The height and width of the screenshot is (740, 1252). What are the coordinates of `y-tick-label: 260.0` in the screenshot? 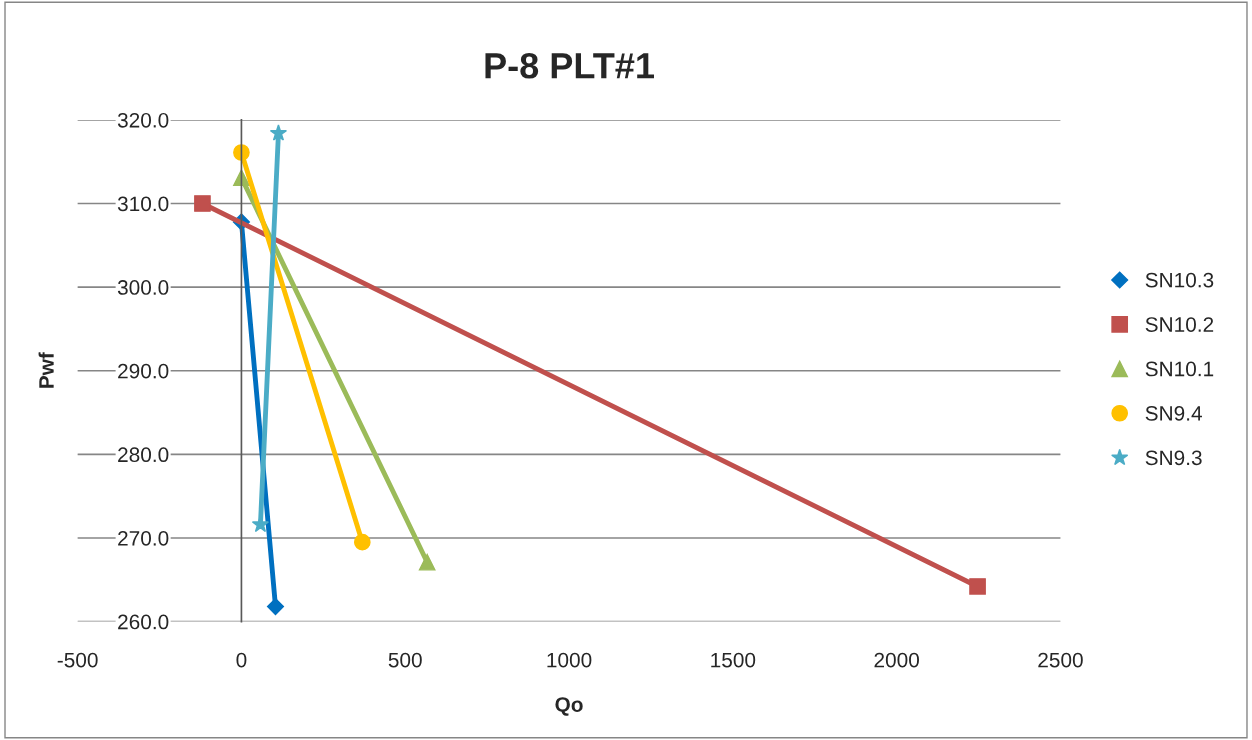 It's located at (143, 622).